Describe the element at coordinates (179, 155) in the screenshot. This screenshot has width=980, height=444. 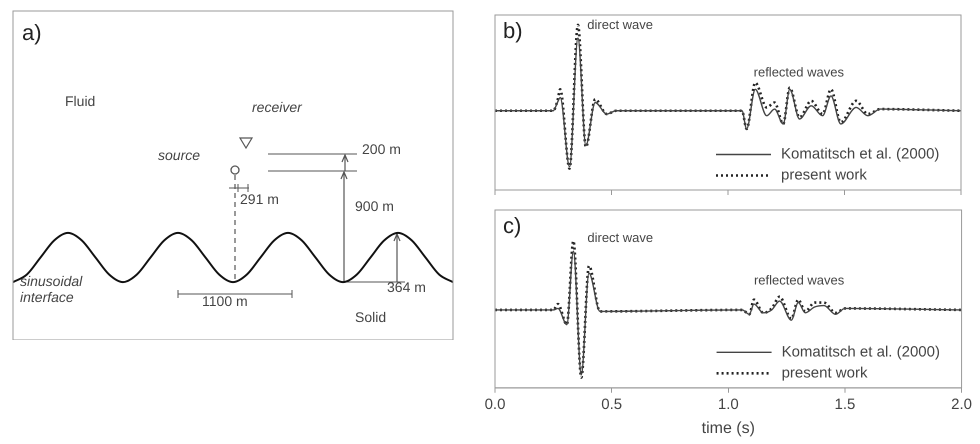
I see `text: source` at that location.